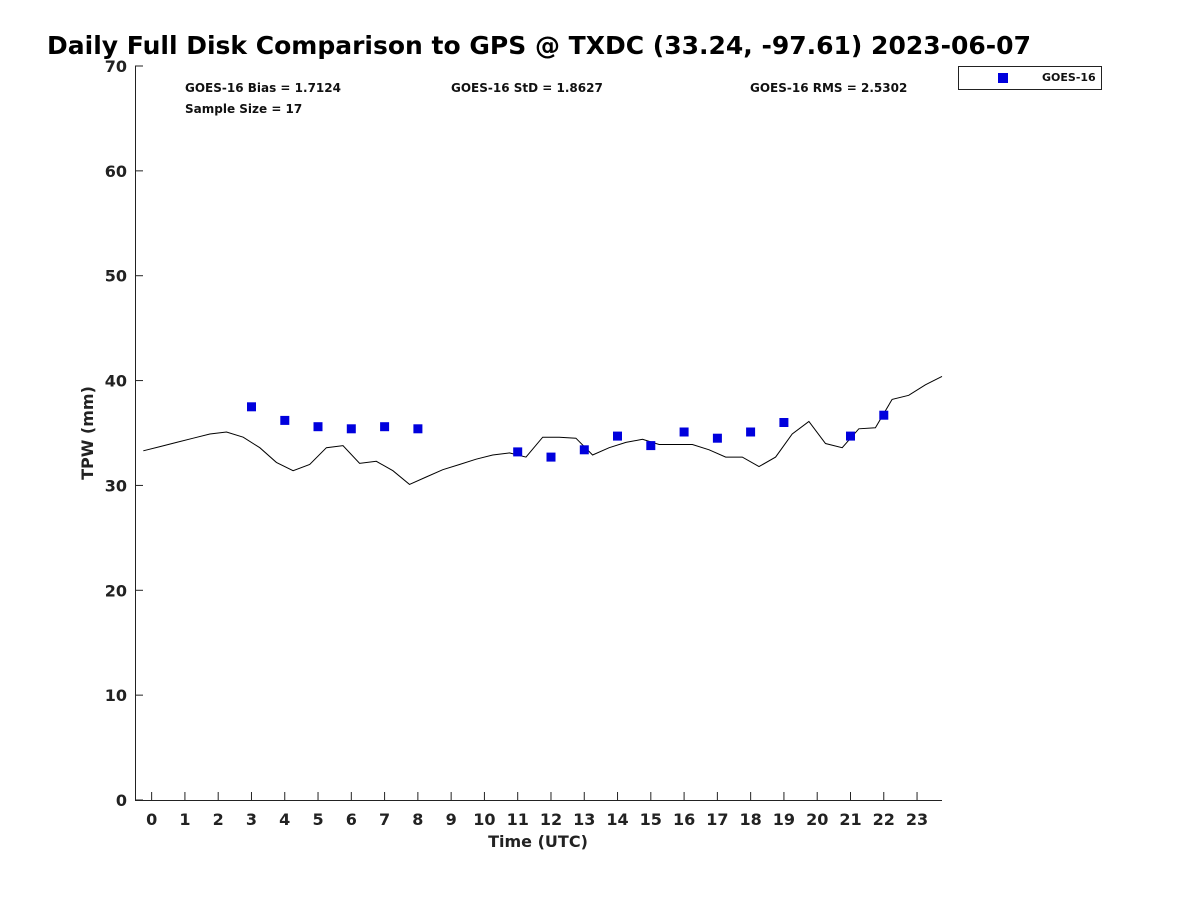 This screenshot has height=900, width=1200. I want to click on x-tick-label: 2, so click(218, 819).